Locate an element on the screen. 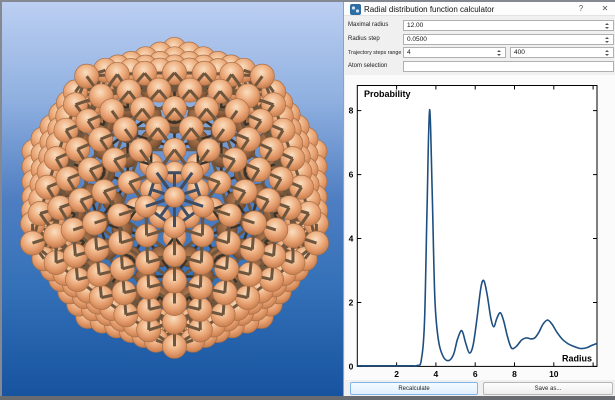  svg-text: Probability is located at coordinates (387, 94).